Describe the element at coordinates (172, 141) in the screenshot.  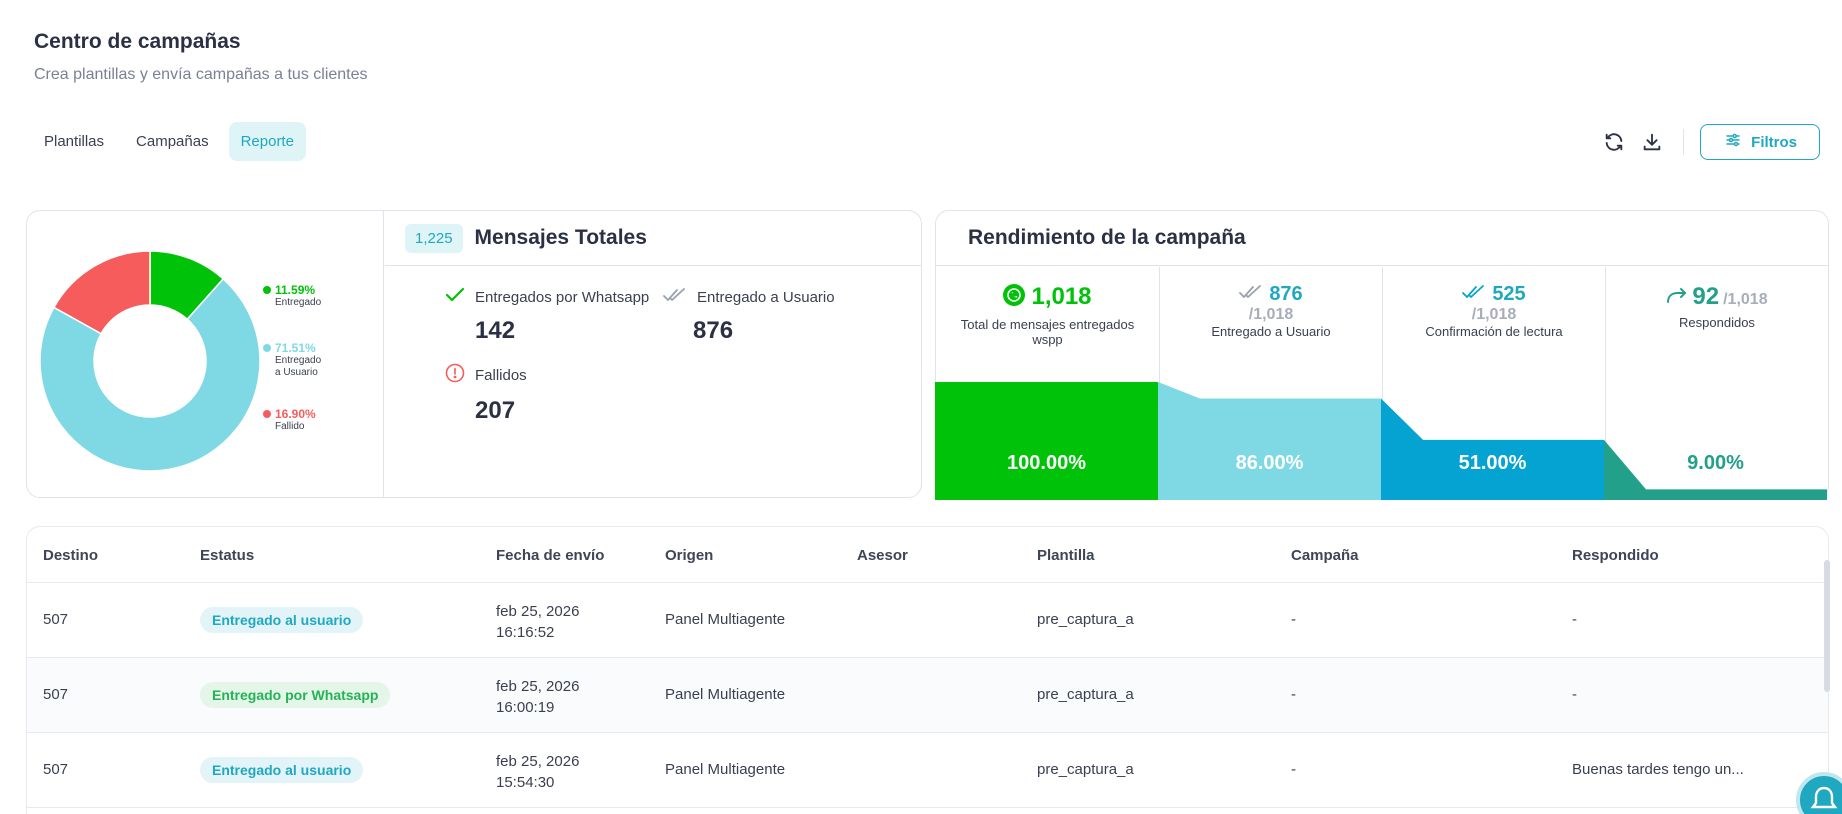
I see `tab-campanas: Campañas` at that location.